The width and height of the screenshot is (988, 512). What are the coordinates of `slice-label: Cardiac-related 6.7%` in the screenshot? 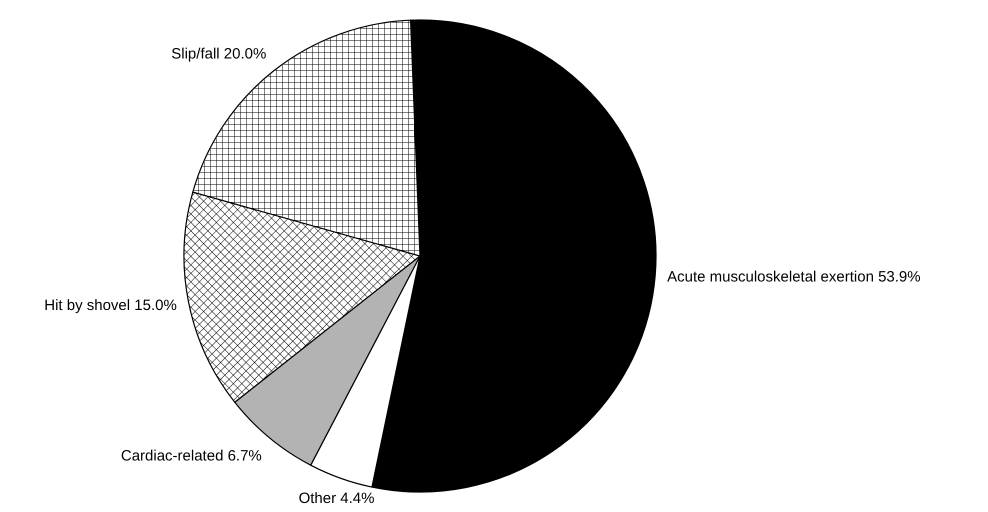 It's located at (191, 455).